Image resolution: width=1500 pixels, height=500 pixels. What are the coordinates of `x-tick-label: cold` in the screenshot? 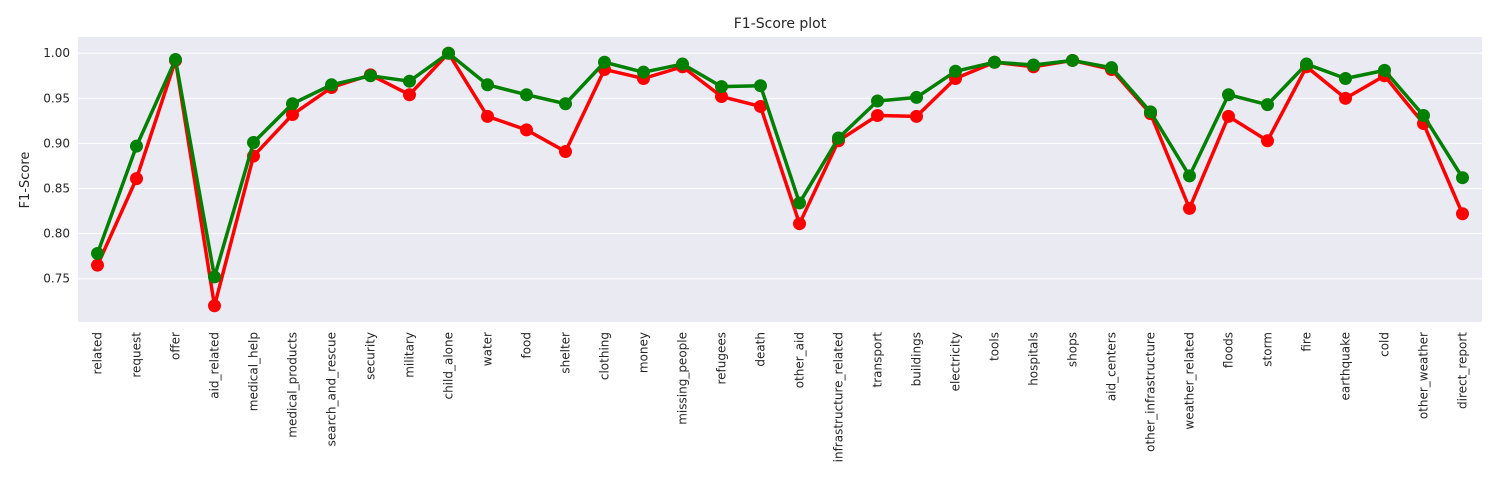 It's located at (1385, 344).